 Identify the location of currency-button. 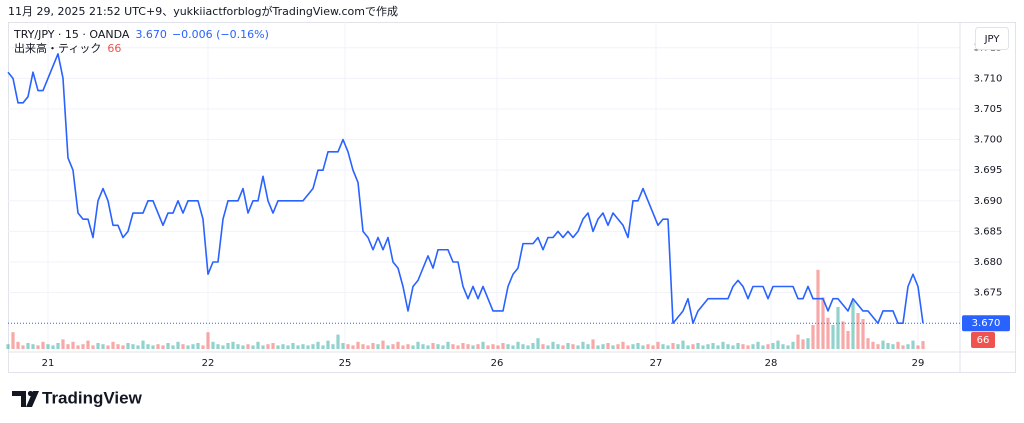
(992, 38).